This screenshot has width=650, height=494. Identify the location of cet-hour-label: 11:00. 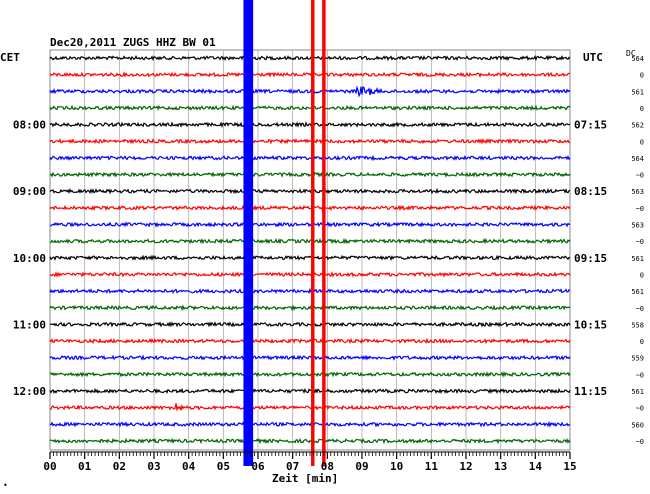
(29, 324).